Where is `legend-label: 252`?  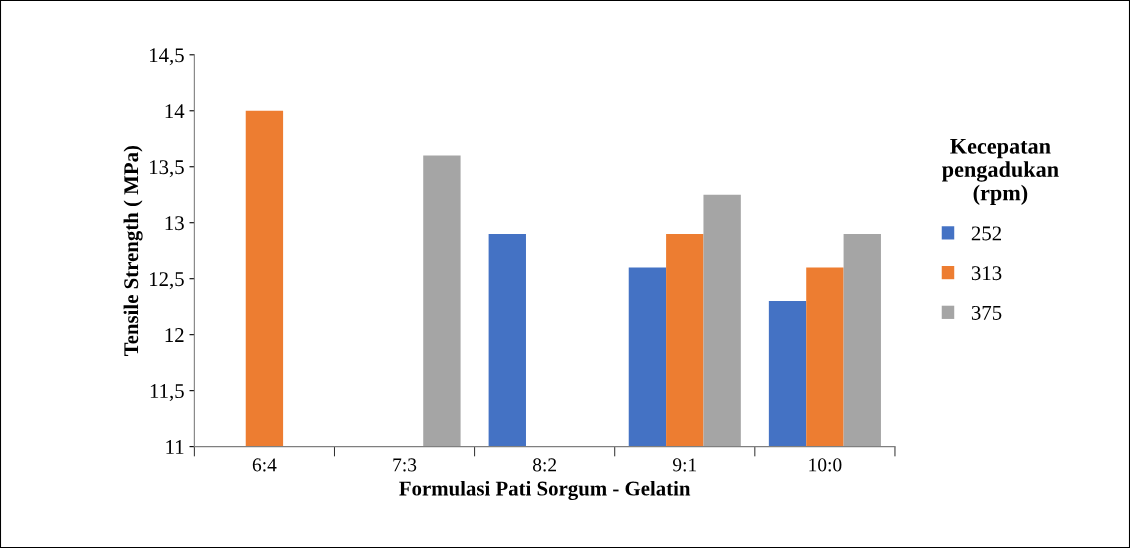 legend-label: 252 is located at coordinates (986, 233).